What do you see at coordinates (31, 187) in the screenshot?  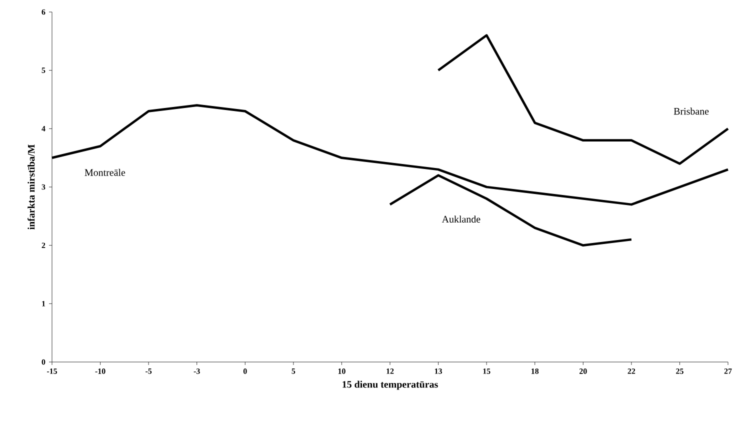 I see `y-axis-title: infarkta mirstība/M` at bounding box center [31, 187].